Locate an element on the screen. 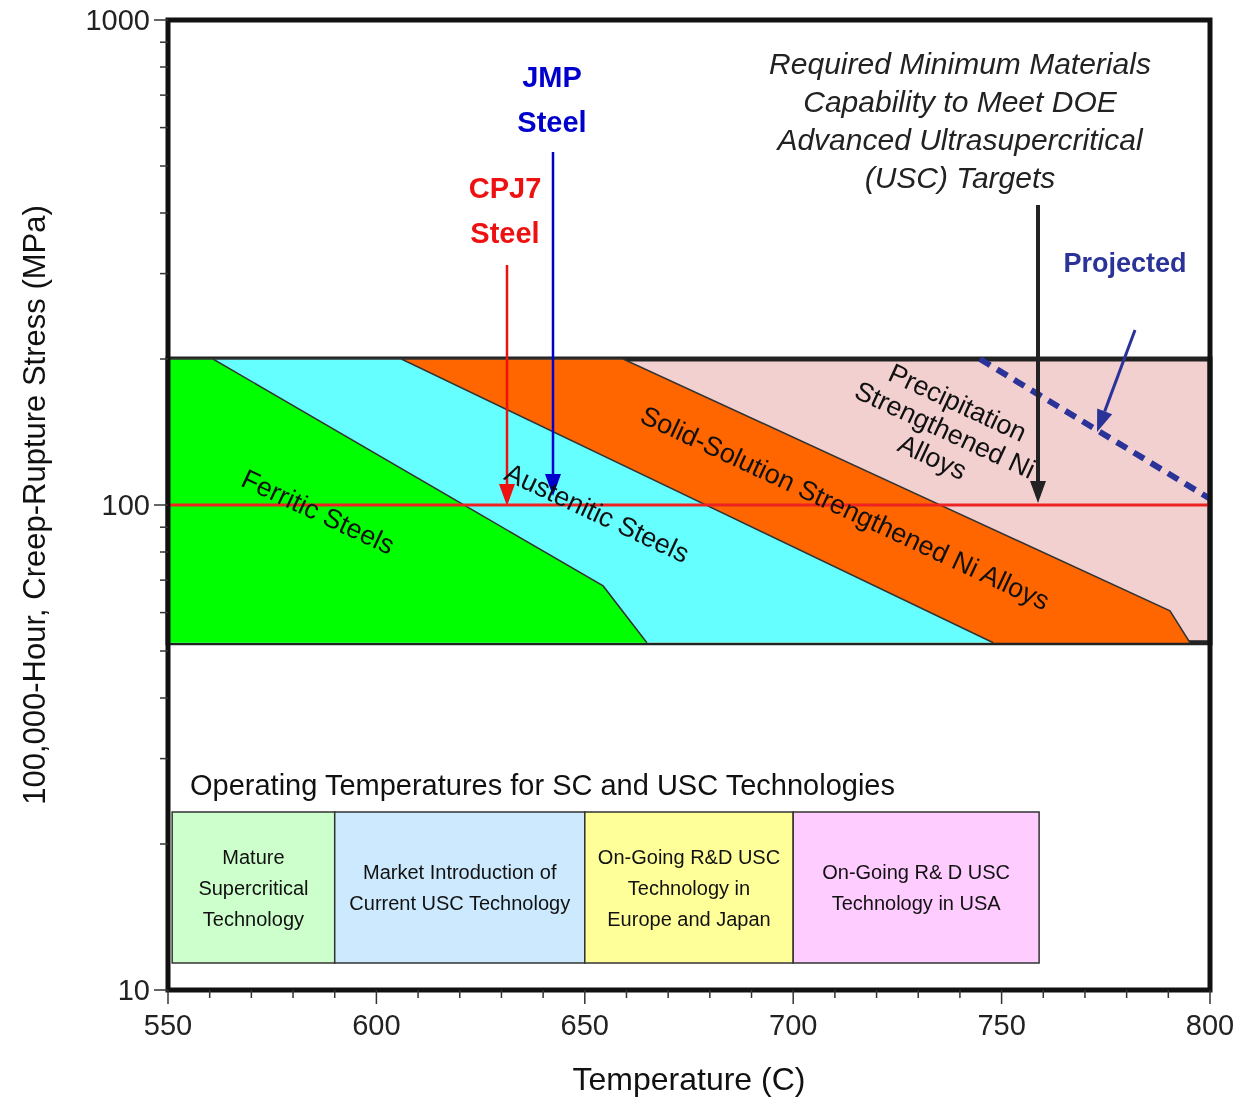 Image resolution: width=1240 pixels, height=1101 pixels. y-tick-label: 10 is located at coordinates (133, 990).